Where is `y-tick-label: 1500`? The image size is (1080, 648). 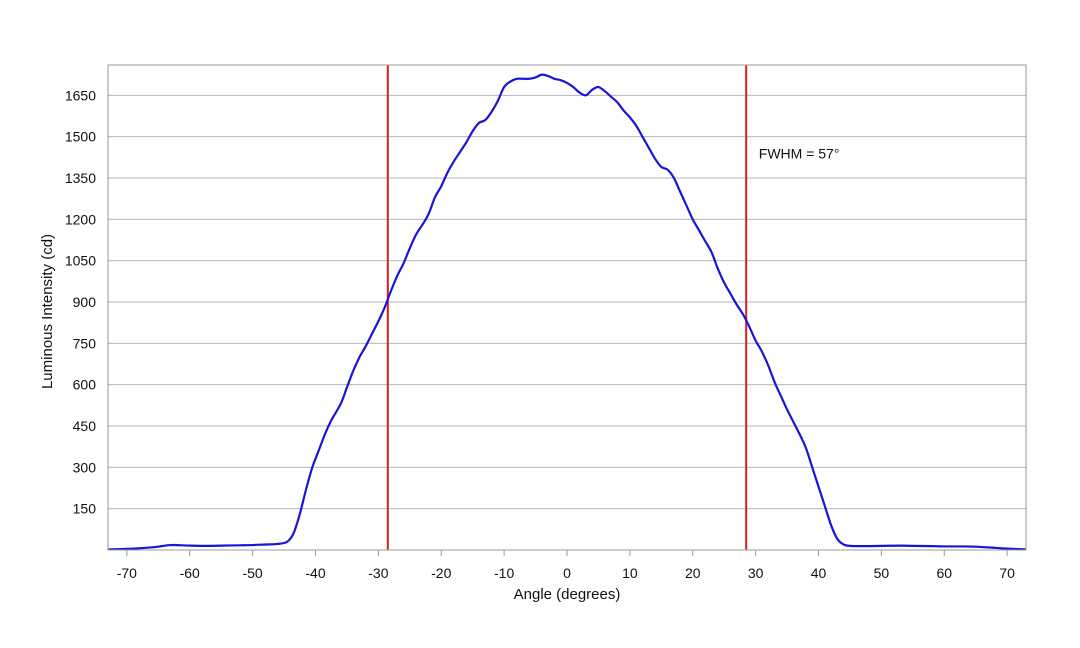
y-tick-label: 1500 is located at coordinates (80, 137).